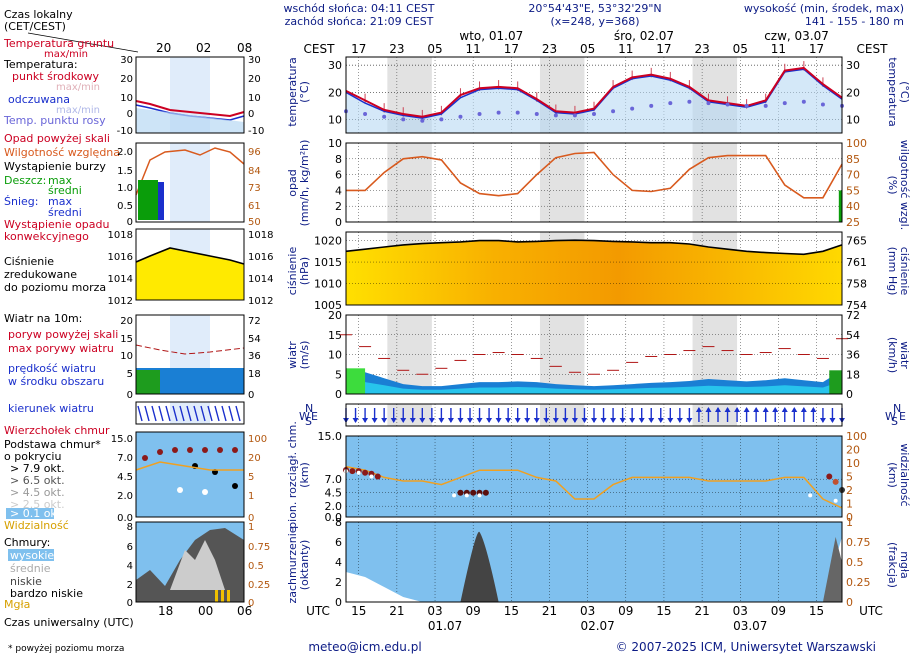 This screenshot has height=660, width=910. Describe the element at coordinates (892, 91) in the screenshot. I see `temp-axis-title-right: temperatura` at that location.